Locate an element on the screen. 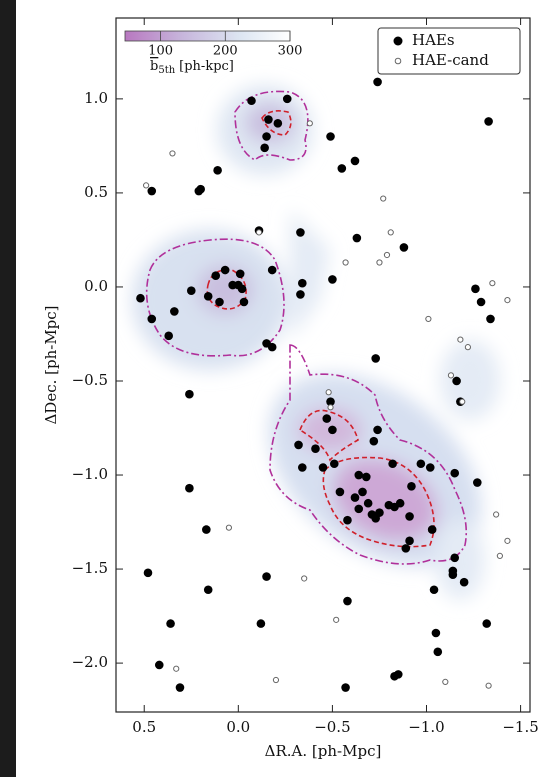 Image resolution: width=549 pixels, height=777 pixels. x-tick-label: −0.5 is located at coordinates (332, 727).